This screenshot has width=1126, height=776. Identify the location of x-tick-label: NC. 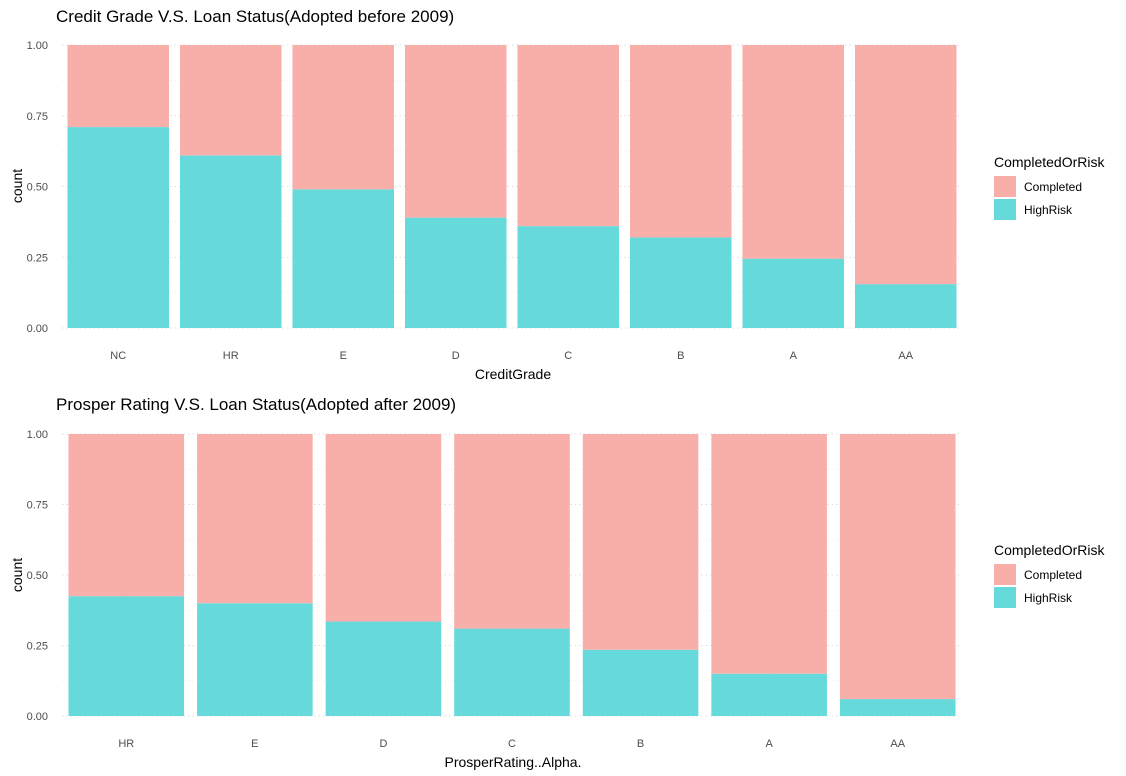
(118, 356).